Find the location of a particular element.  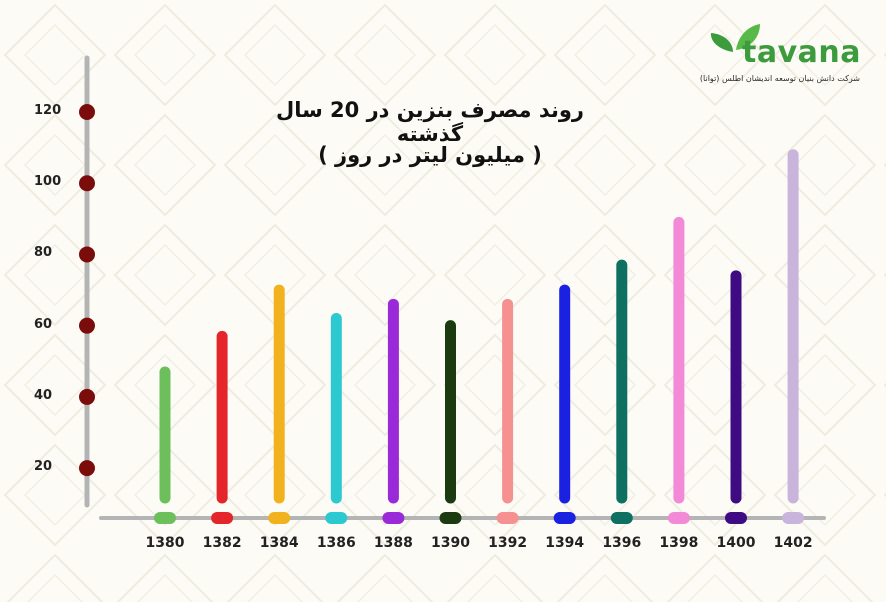

x-tick-label: 1396 is located at coordinates (622, 543).